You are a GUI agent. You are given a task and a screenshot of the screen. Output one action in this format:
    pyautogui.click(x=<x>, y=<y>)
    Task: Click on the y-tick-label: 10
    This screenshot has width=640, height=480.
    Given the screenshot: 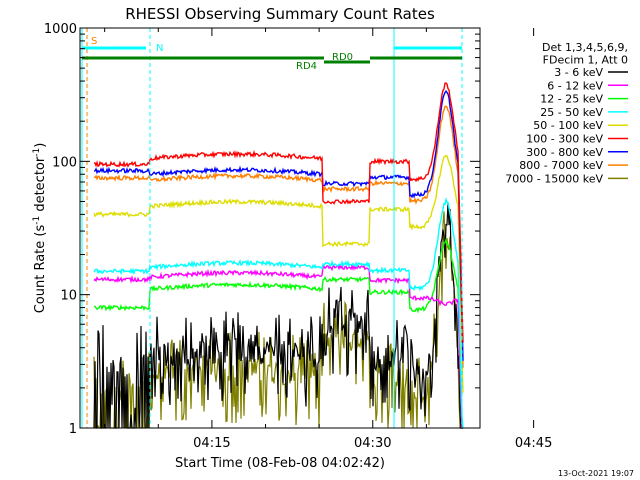 What is the action you would take?
    pyautogui.click(x=68, y=296)
    